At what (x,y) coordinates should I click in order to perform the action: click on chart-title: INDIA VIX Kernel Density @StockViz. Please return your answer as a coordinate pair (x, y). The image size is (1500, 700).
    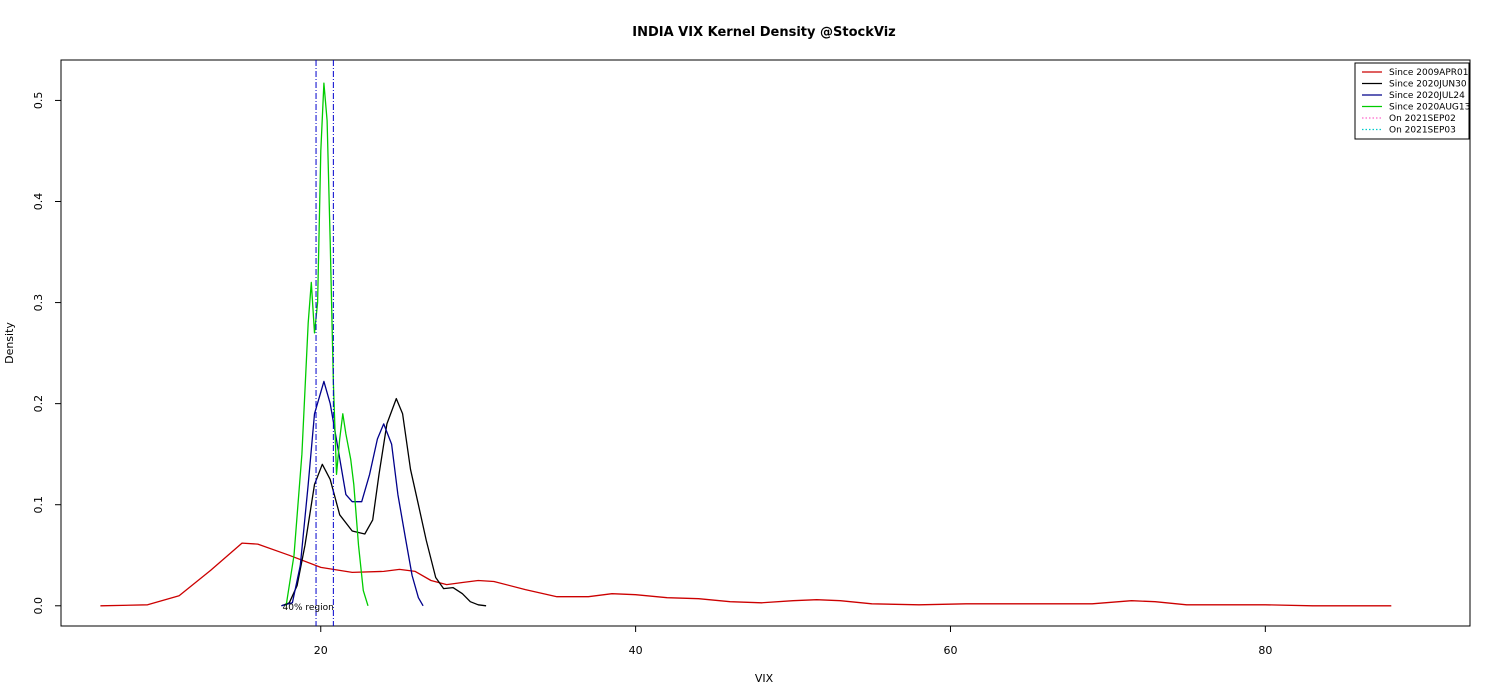
    Looking at the image, I should click on (764, 32).